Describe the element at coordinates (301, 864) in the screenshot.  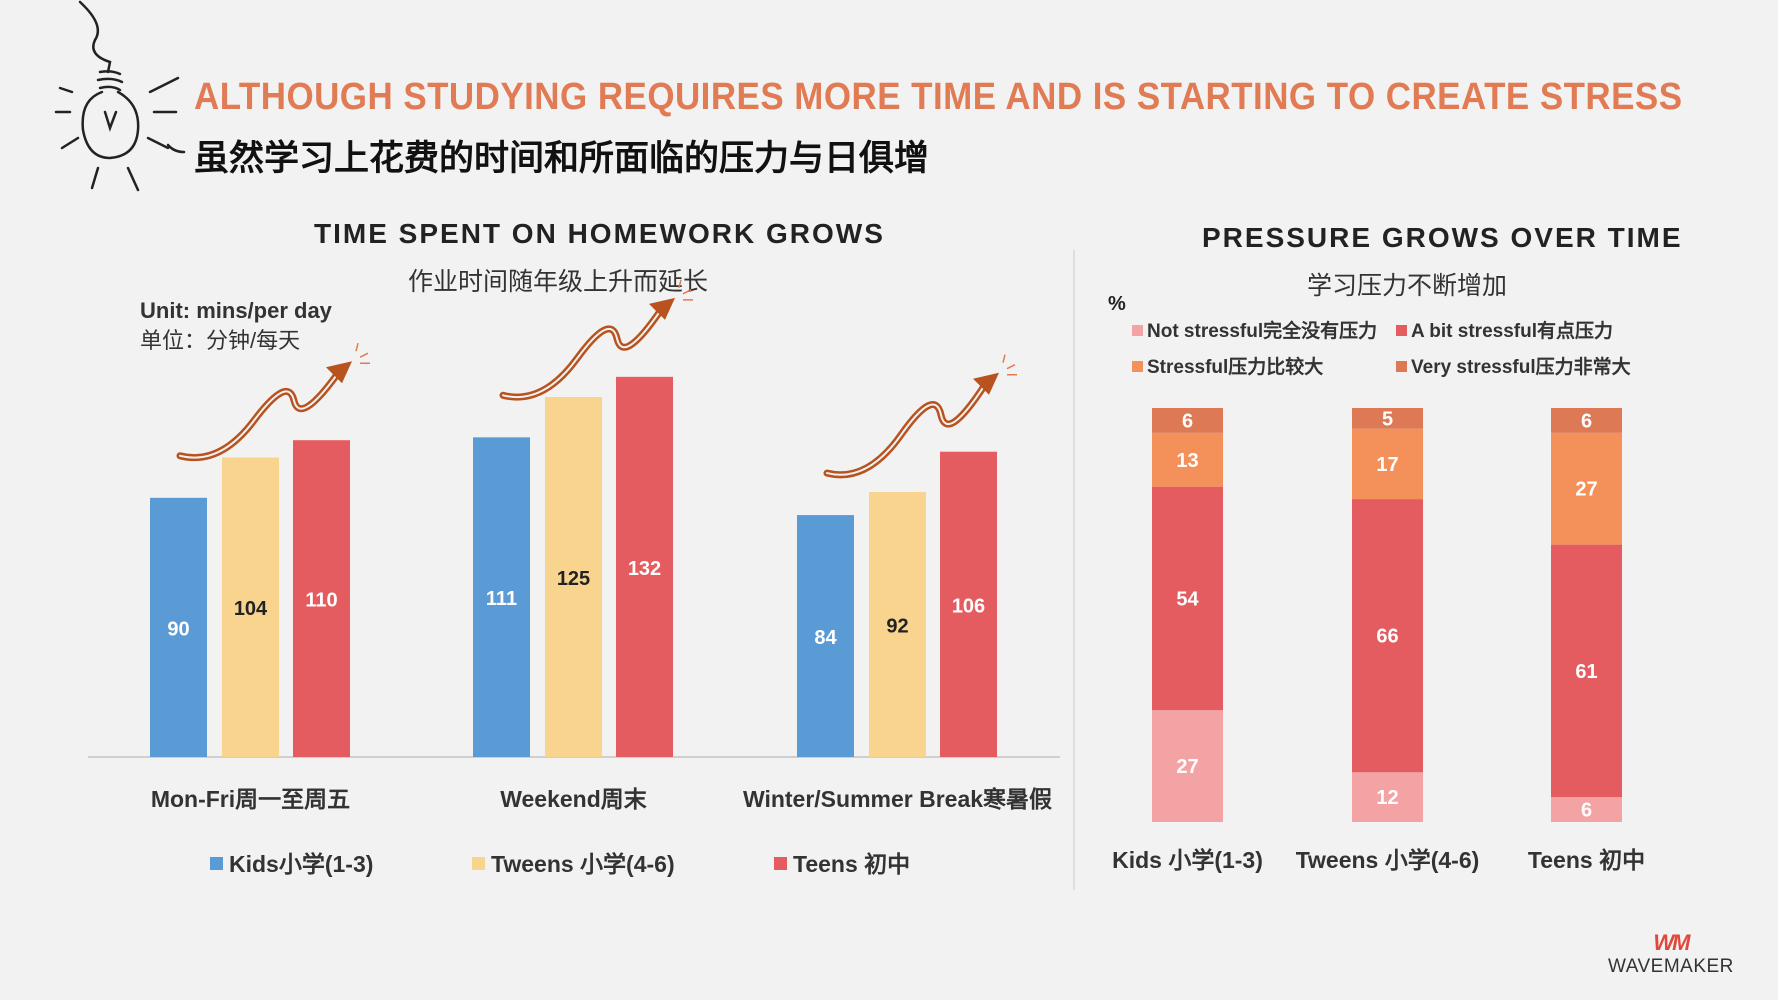
I see `legend-label: Kids小学(1-3)` at that location.